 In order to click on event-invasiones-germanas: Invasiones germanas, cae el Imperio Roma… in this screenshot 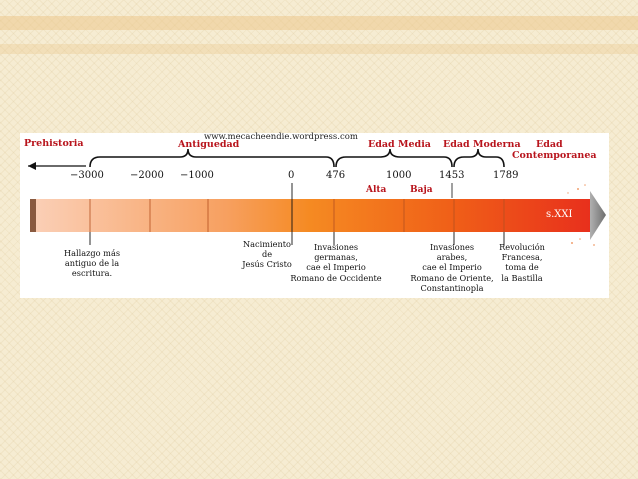, I will do `click(336, 262)`.